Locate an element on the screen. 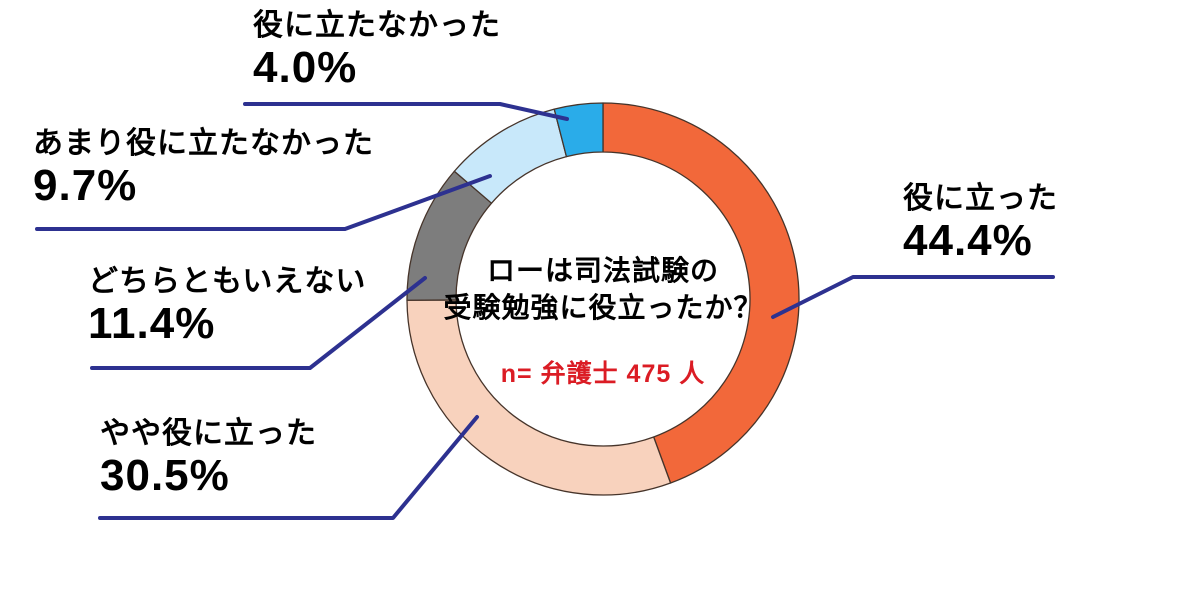  leader-line-somewhat-useful is located at coordinates (288, 467).